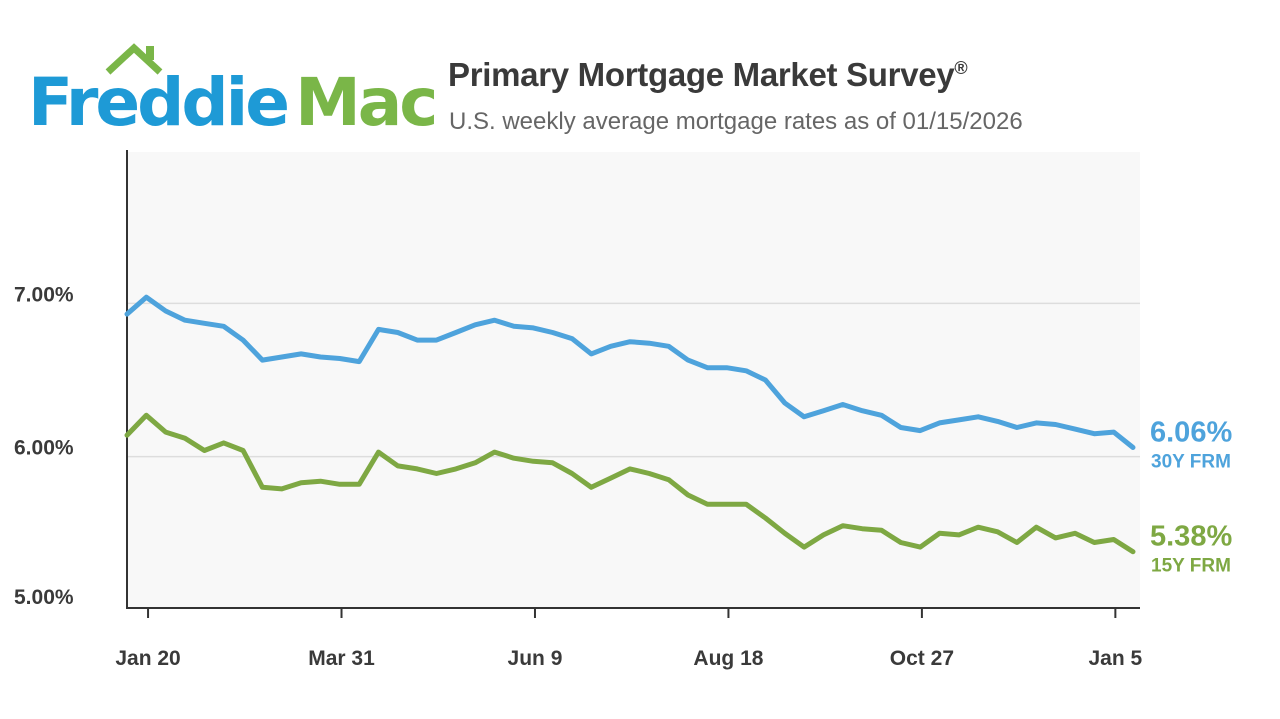  What do you see at coordinates (159, 102) in the screenshot?
I see `logo-freddie: Freddie` at bounding box center [159, 102].